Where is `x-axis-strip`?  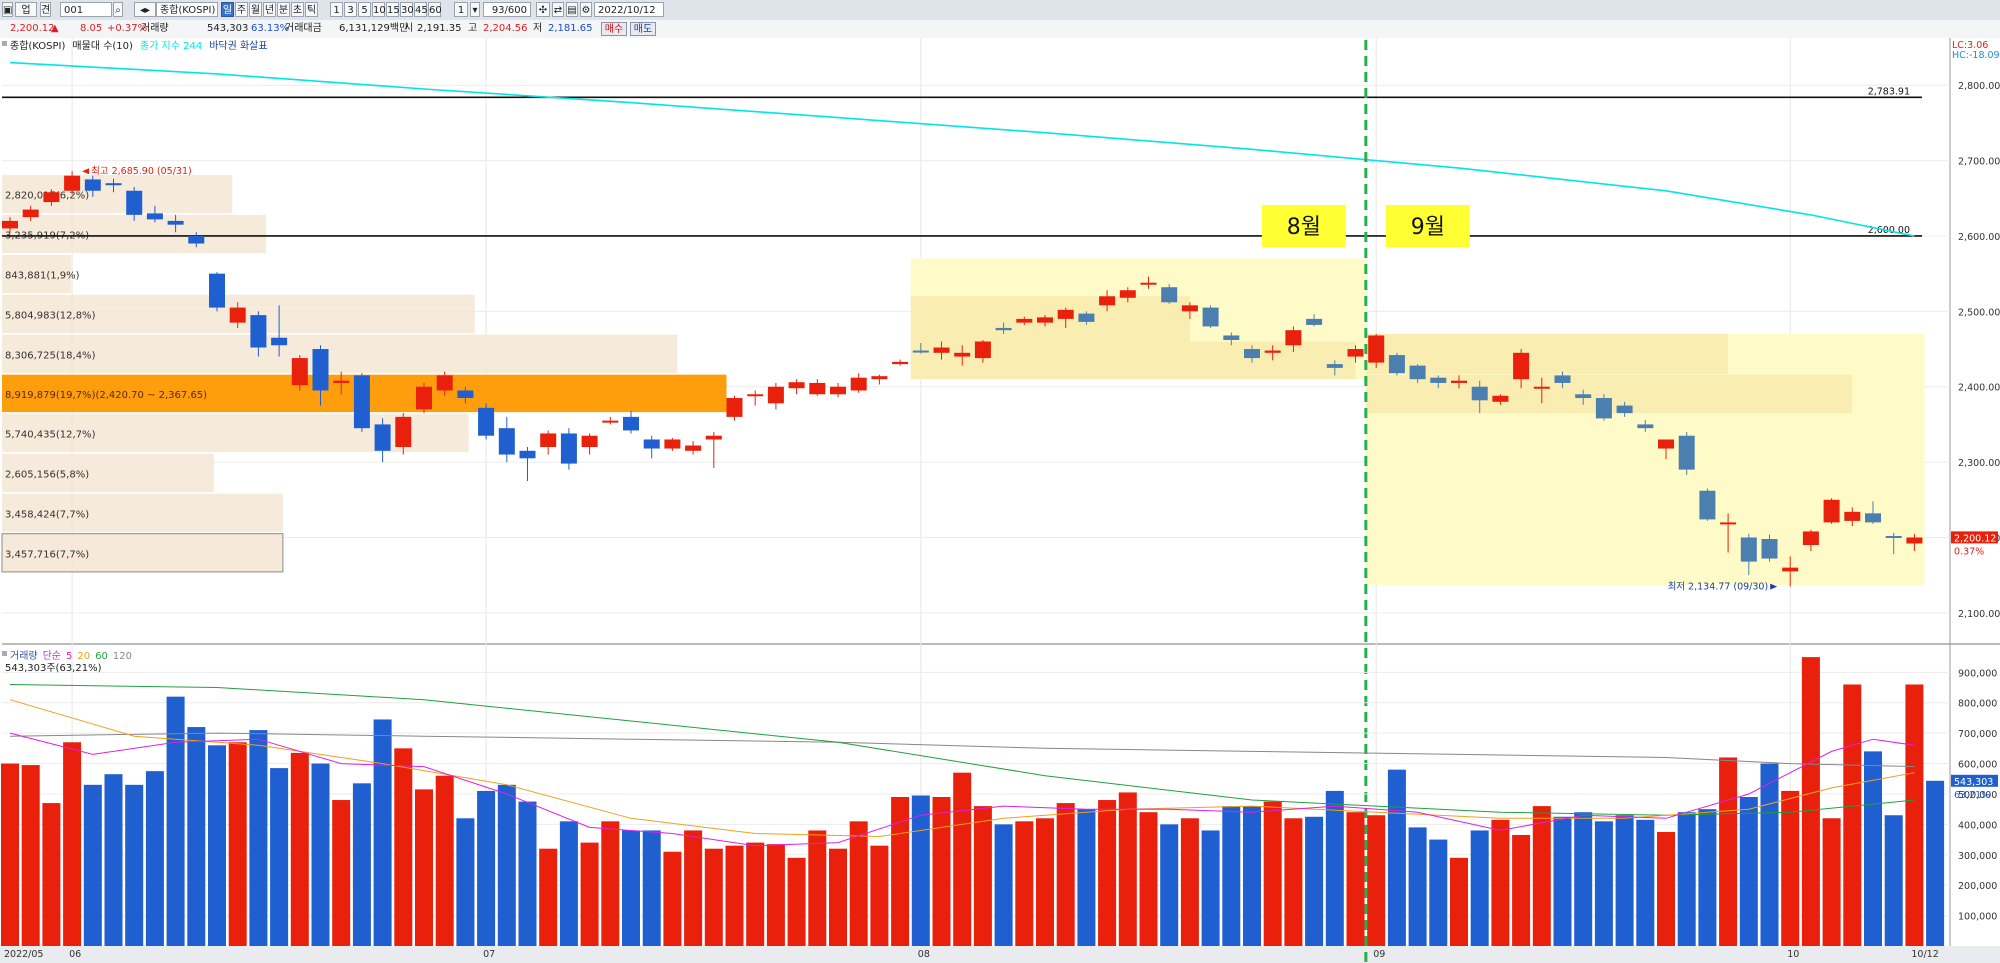
x-axis-strip is located at coordinates (1000, 954).